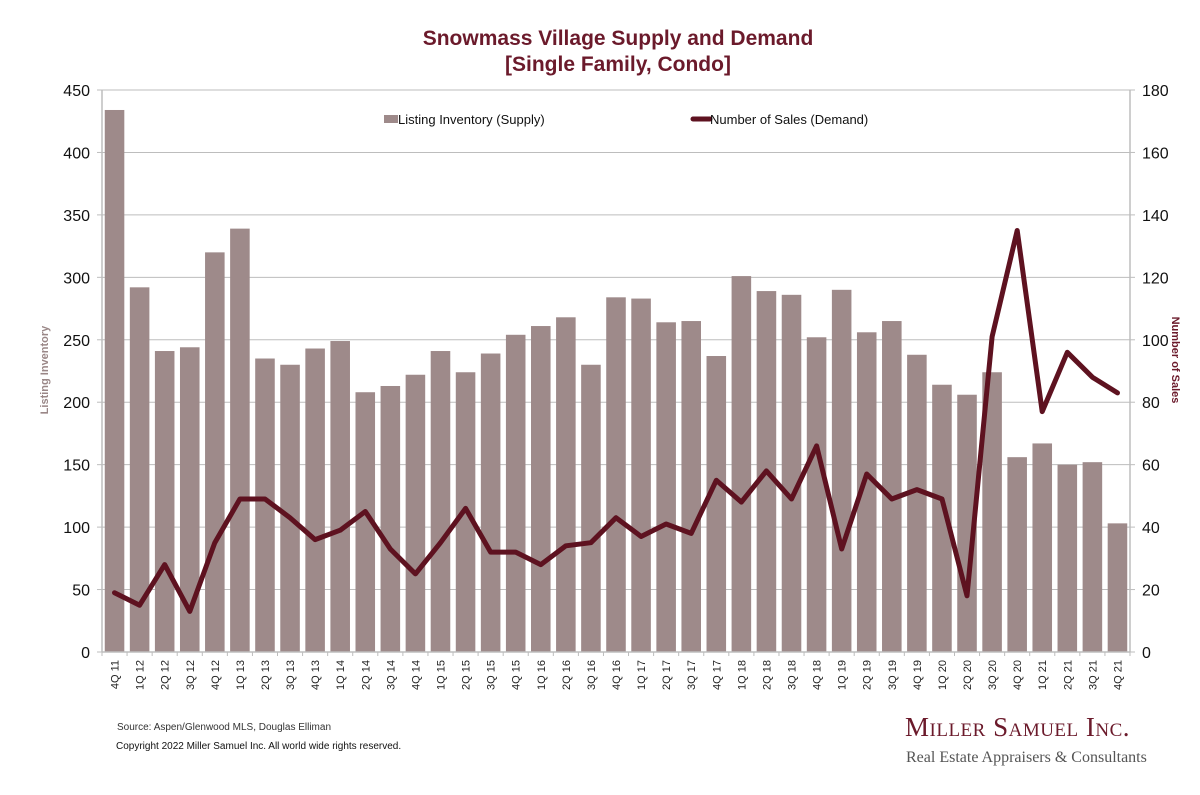 The image size is (1200, 795). Describe the element at coordinates (1151, 591) in the screenshot. I see `y-tick-label-right: 20` at that location.